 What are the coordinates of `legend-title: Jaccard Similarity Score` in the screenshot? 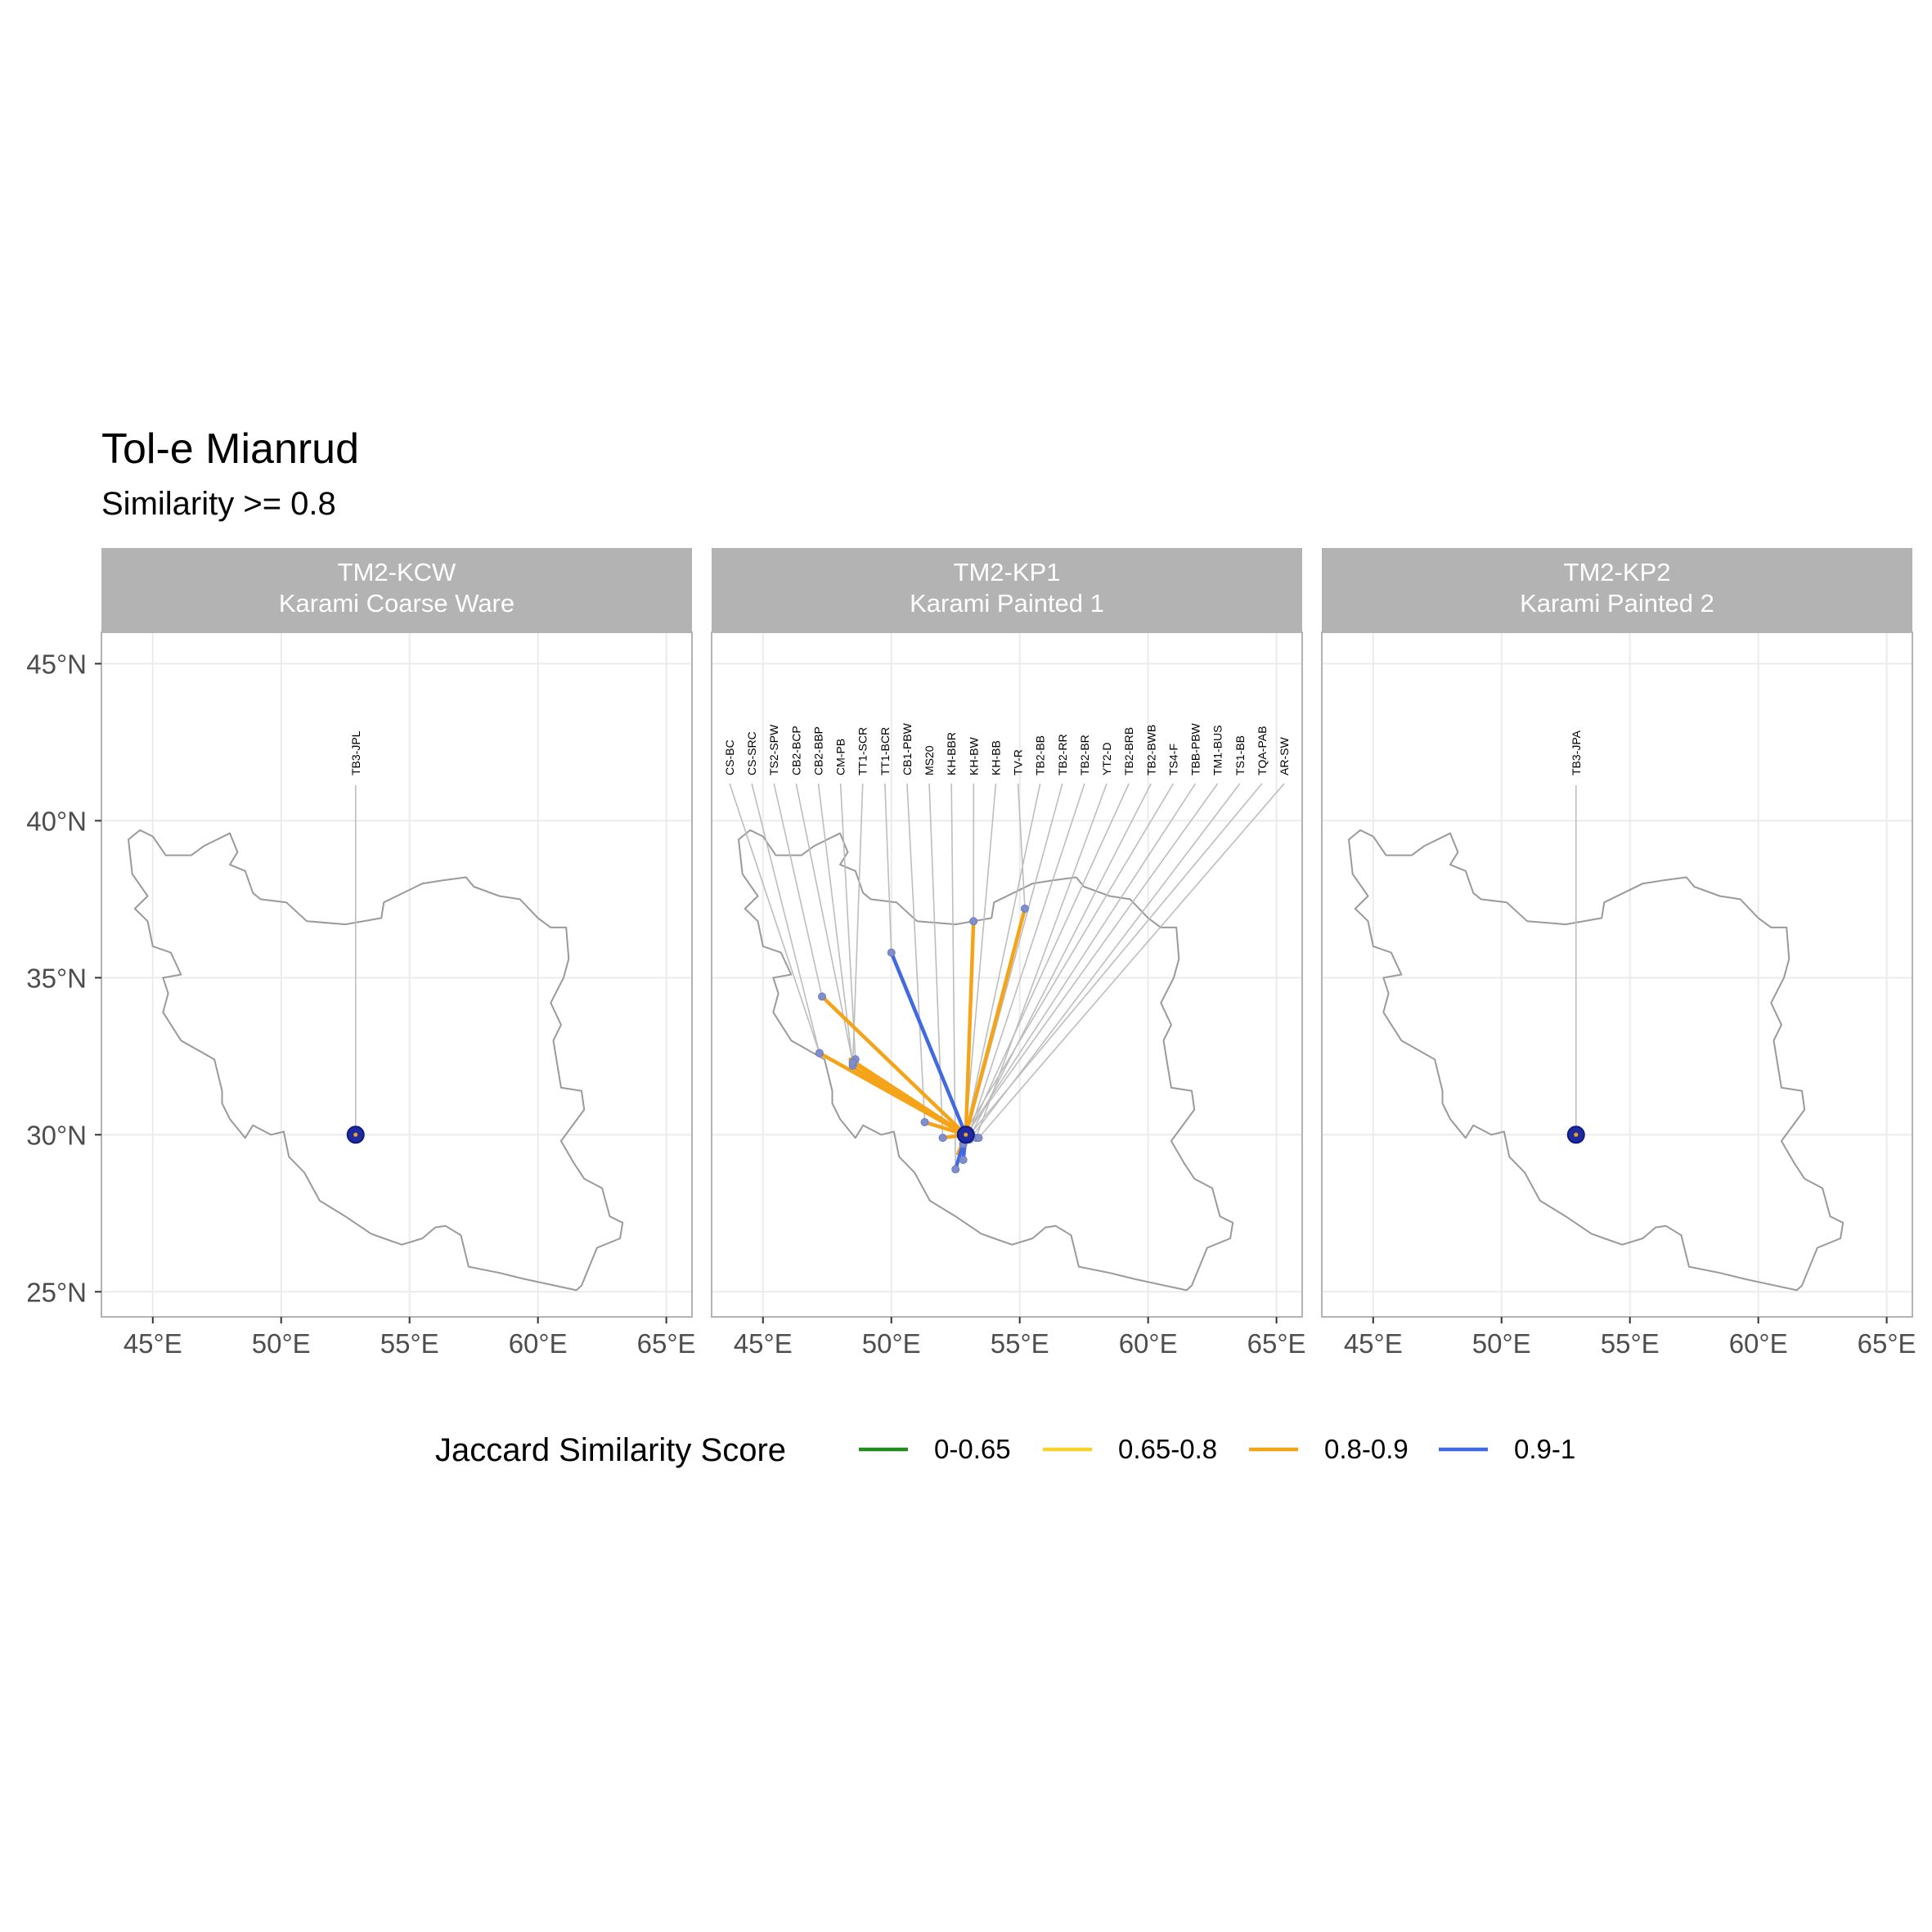 It's located at (611, 1450).